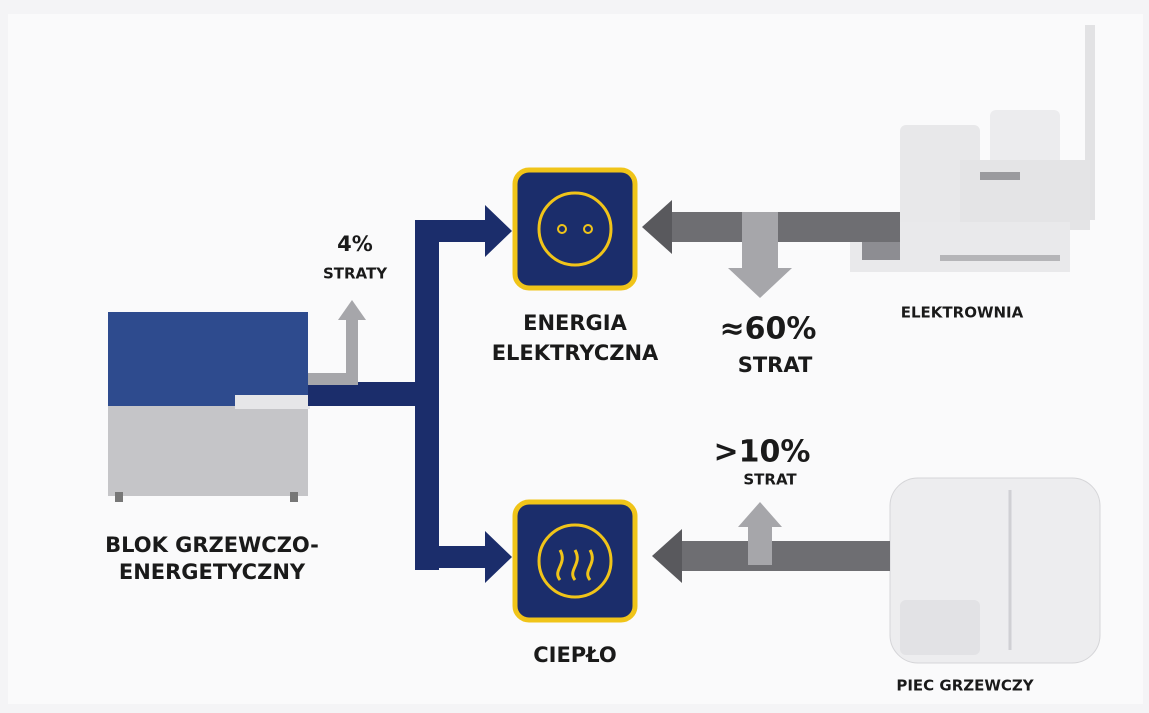 This screenshot has width=1149, height=713. I want to click on electricity-icon, so click(575, 229).